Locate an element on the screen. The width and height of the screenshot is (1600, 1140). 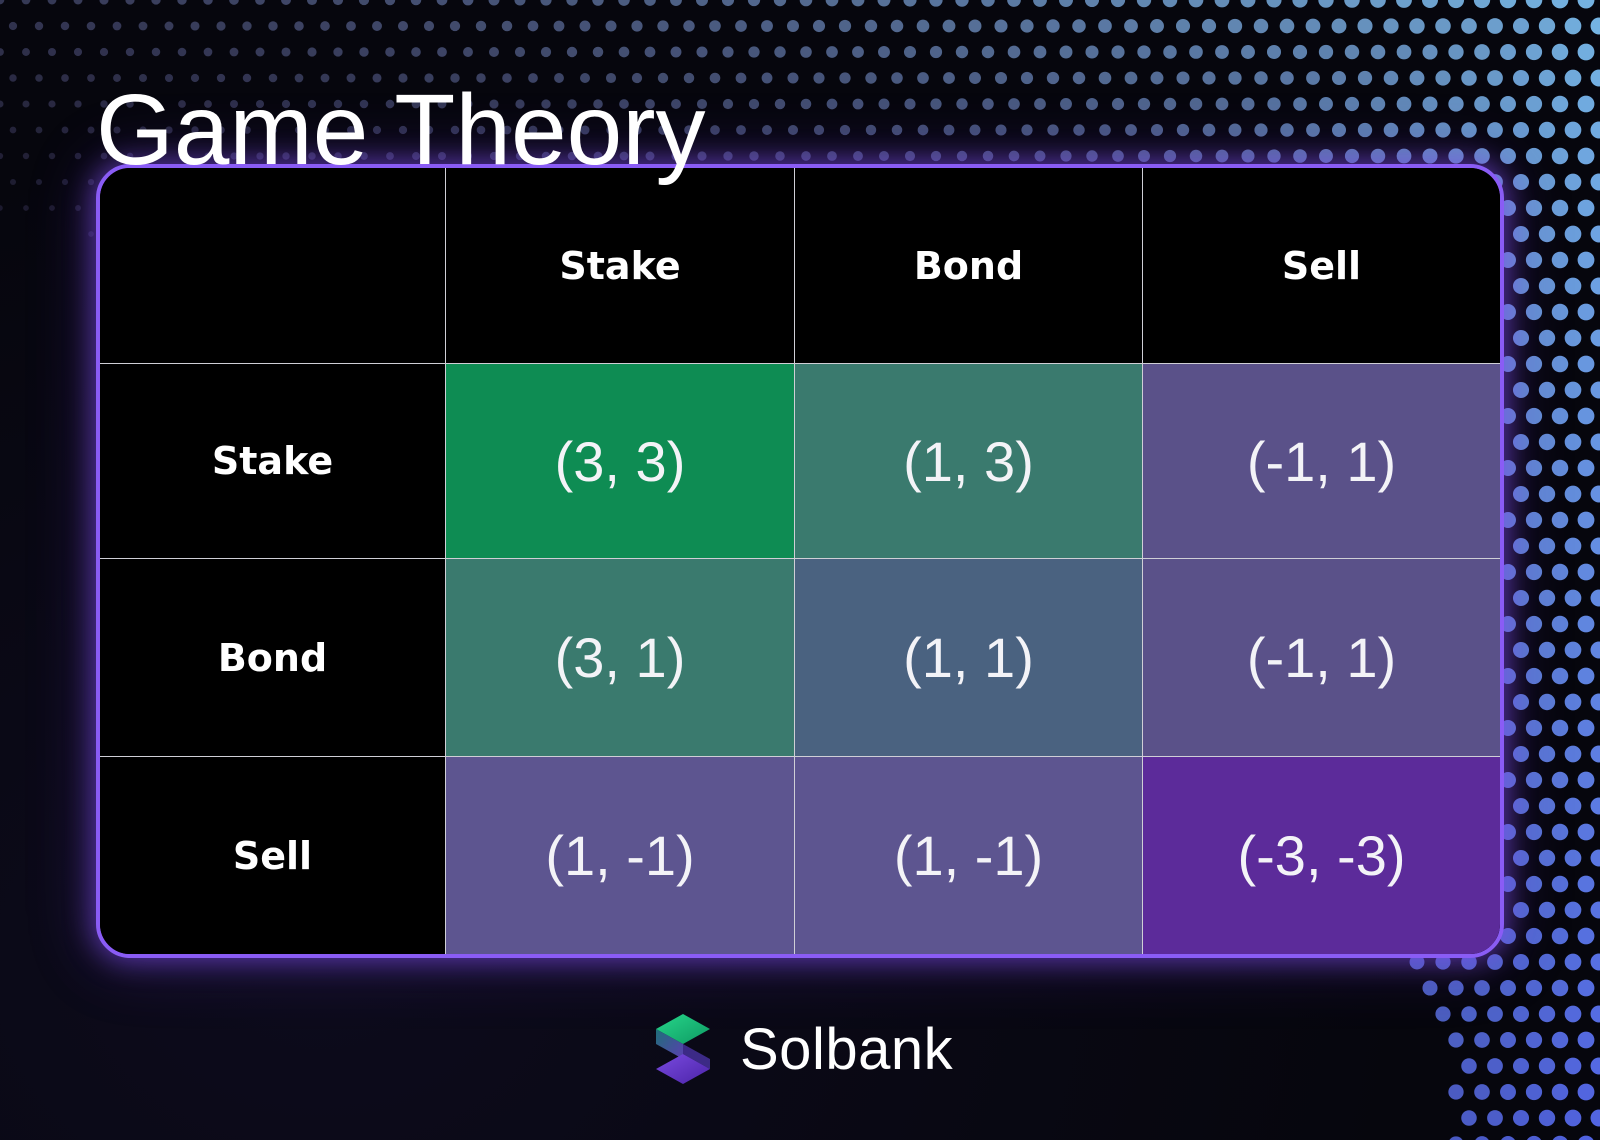
column-header-bond: Bond is located at coordinates (969, 266).